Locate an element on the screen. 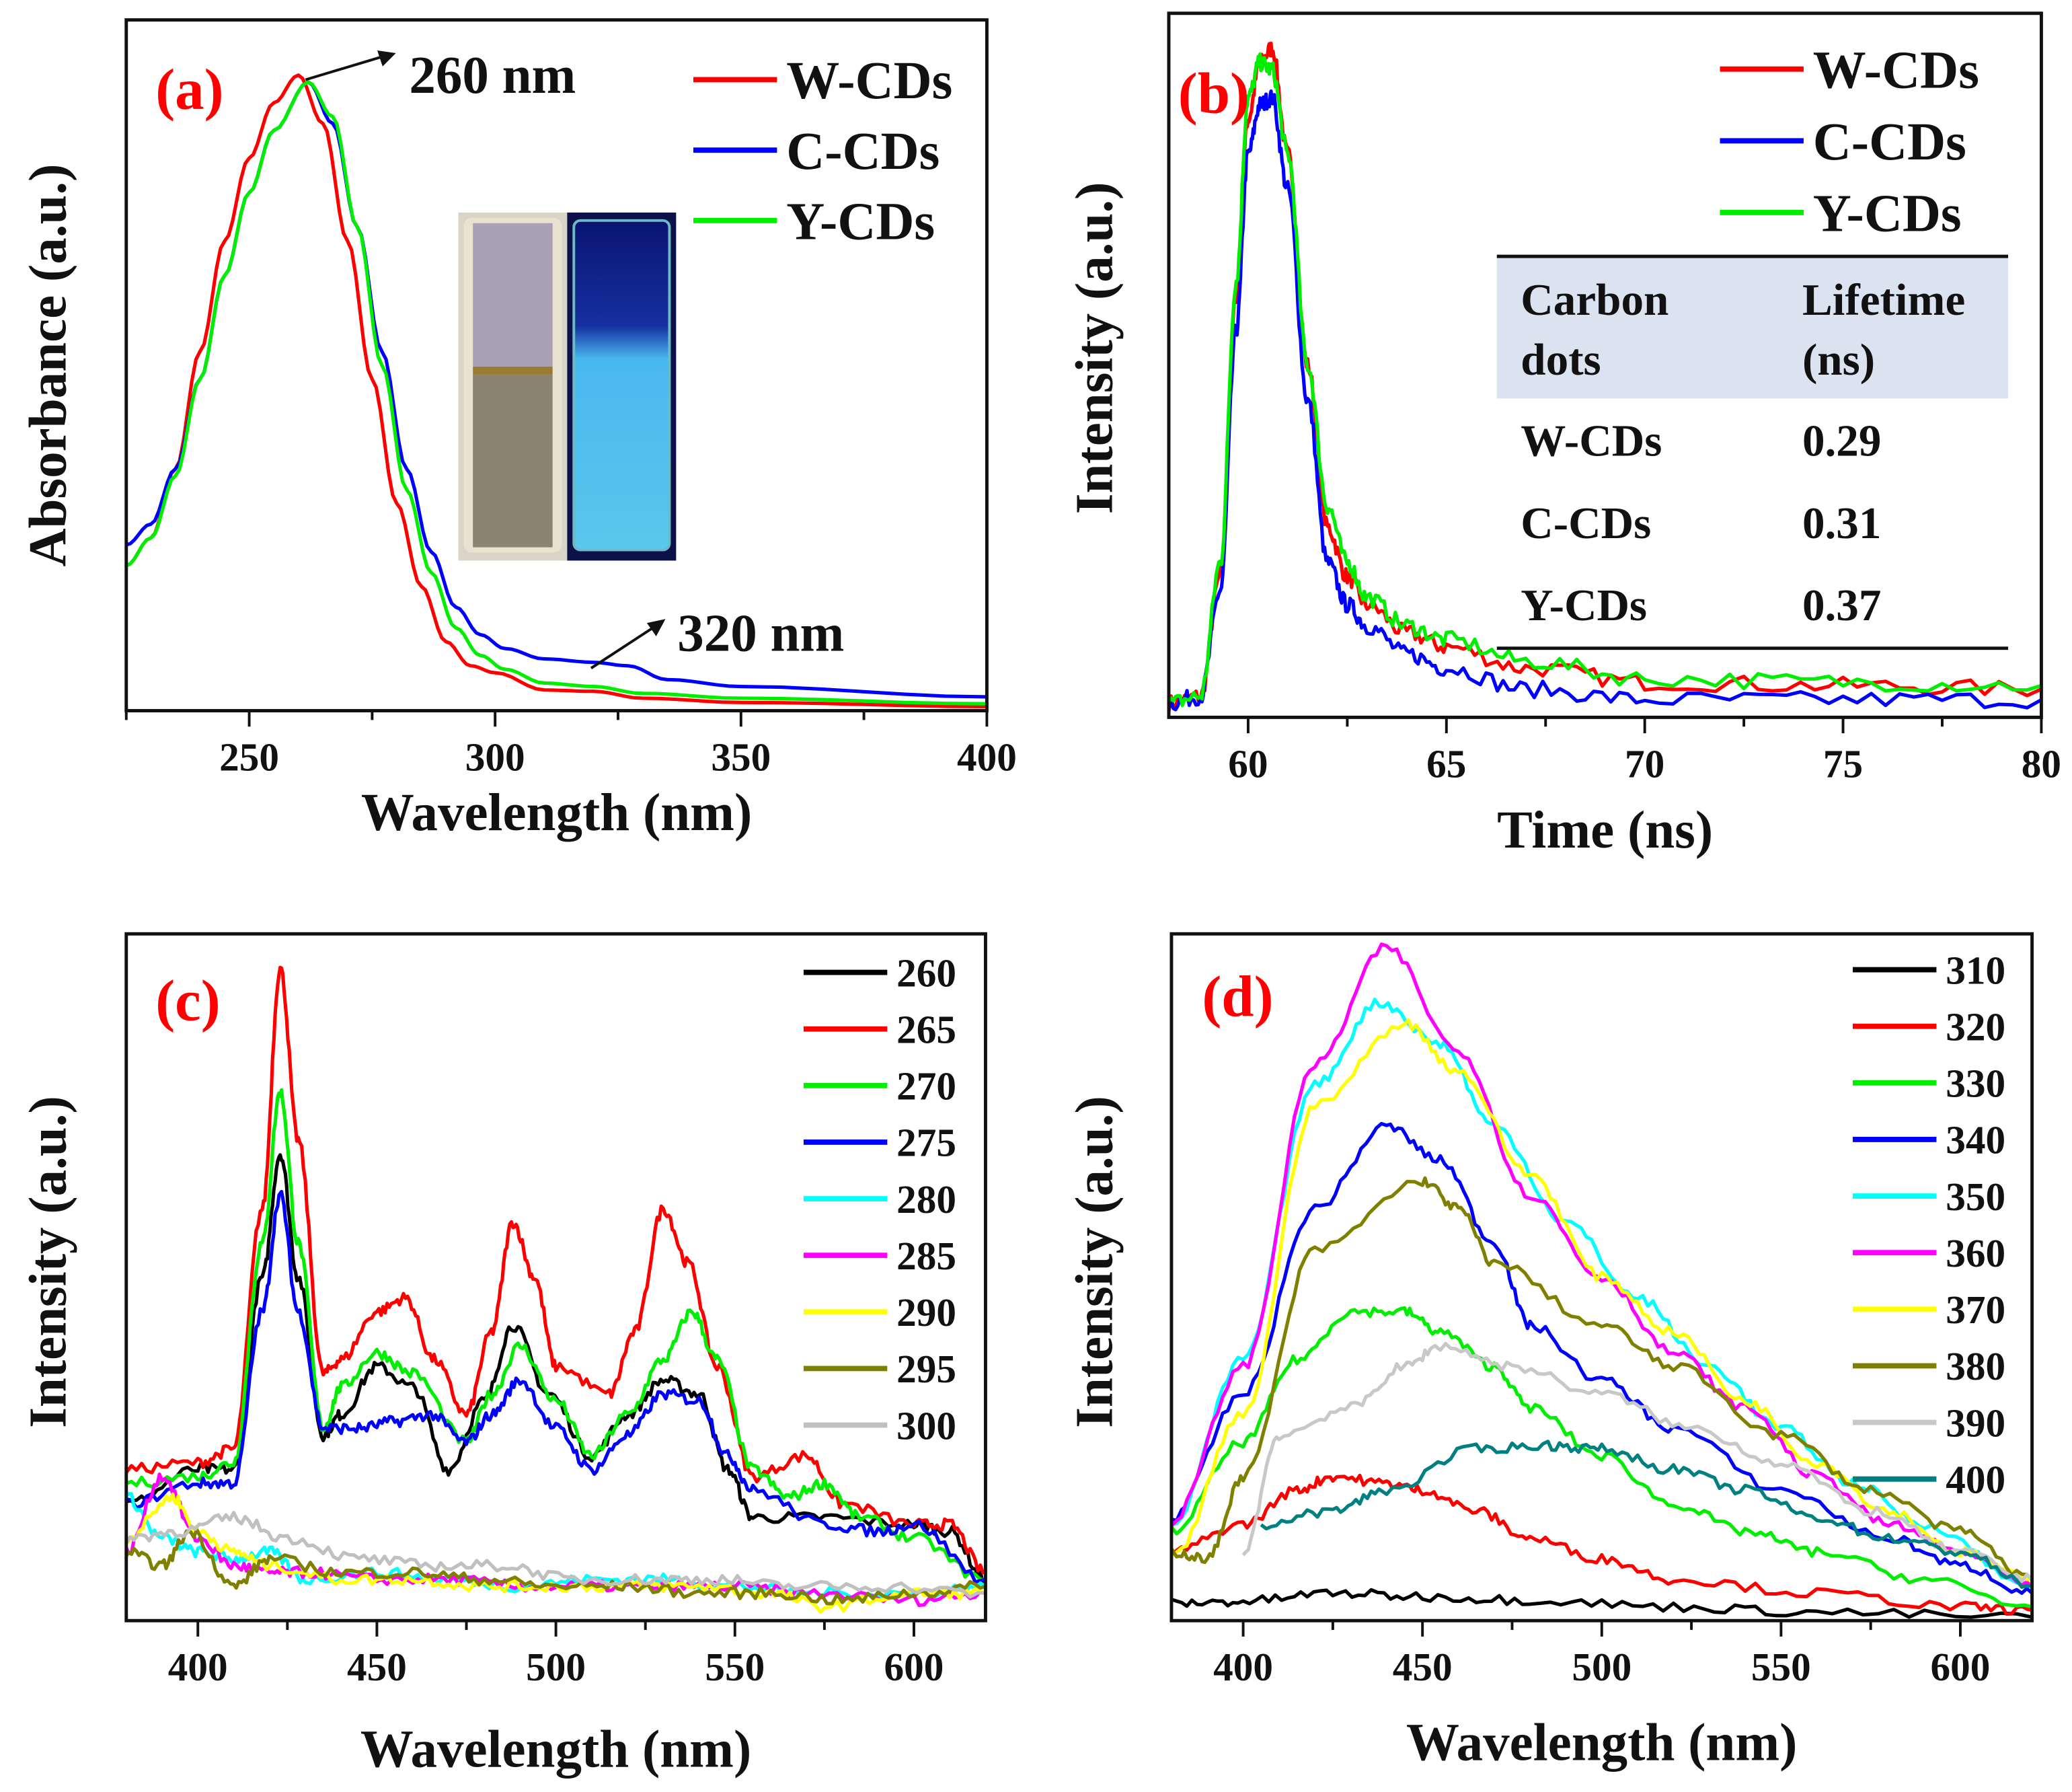  legend-label: 285 is located at coordinates (926, 1256).